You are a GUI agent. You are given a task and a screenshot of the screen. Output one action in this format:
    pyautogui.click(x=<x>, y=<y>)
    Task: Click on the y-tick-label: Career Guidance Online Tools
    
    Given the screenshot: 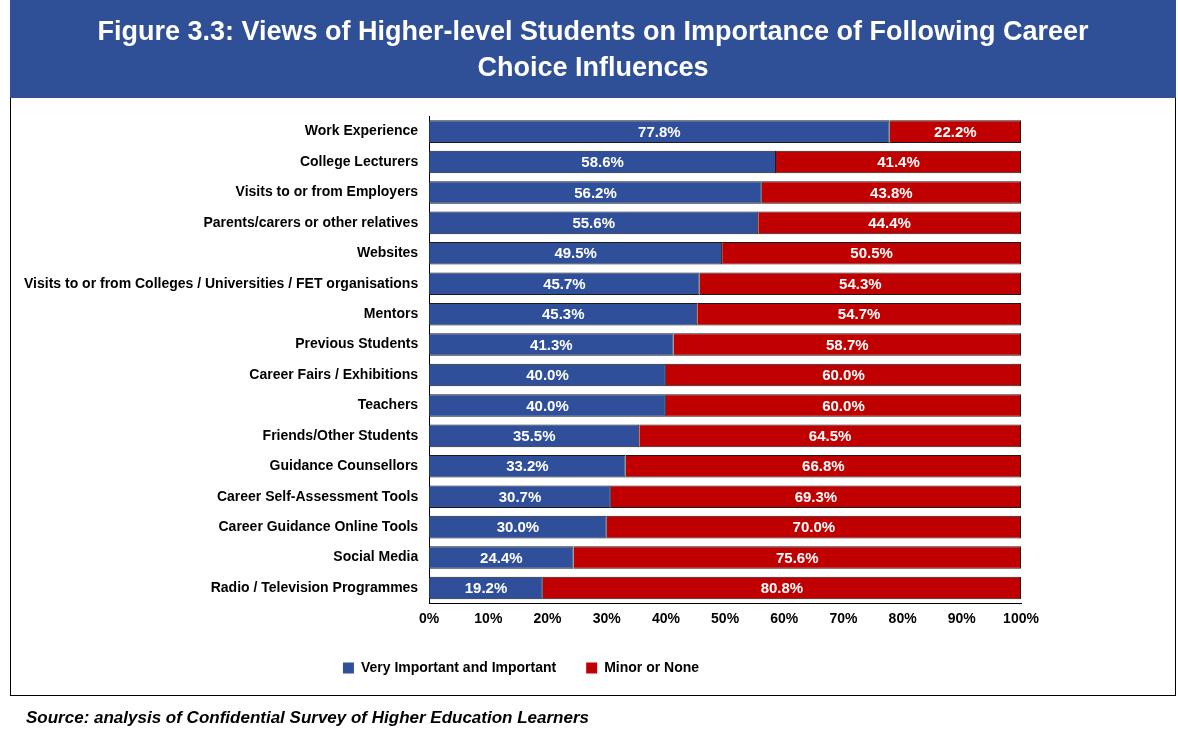 What is the action you would take?
    pyautogui.click(x=318, y=526)
    